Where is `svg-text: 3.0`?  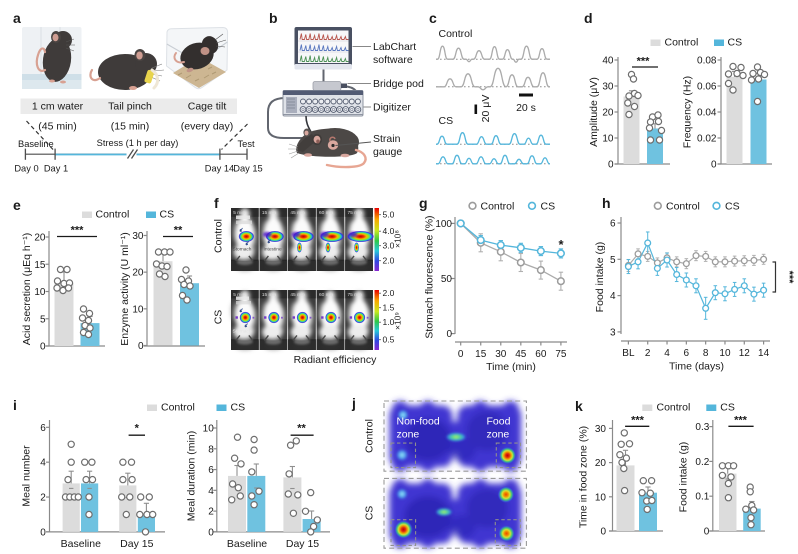 svg-text: 3.0 is located at coordinates (389, 246).